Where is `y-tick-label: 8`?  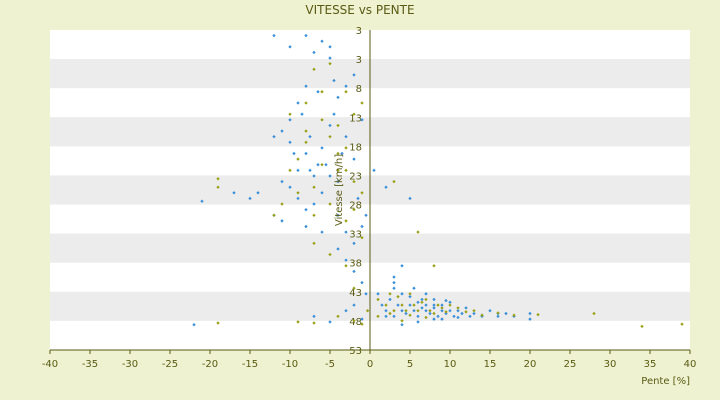
y-tick-label: 8 is located at coordinates (359, 89).